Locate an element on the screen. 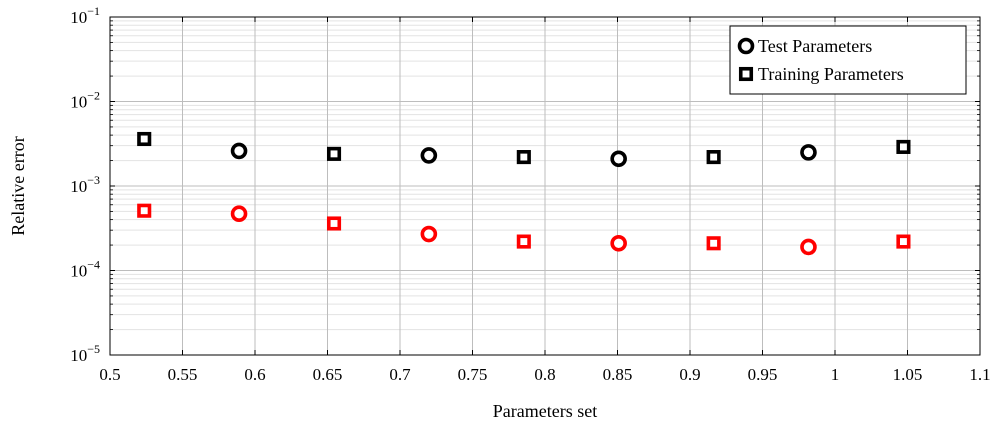 Image resolution: width=1000 pixels, height=426 pixels. y-tick-exponent: −3 is located at coordinates (93, 180).